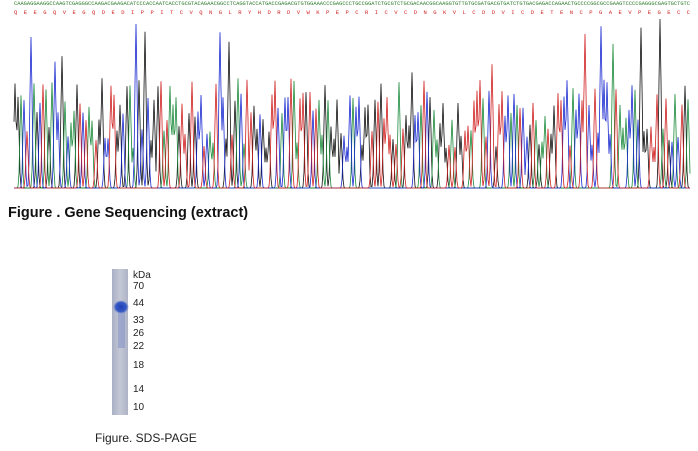  I want to click on gel-unit: kDa, so click(142, 275).